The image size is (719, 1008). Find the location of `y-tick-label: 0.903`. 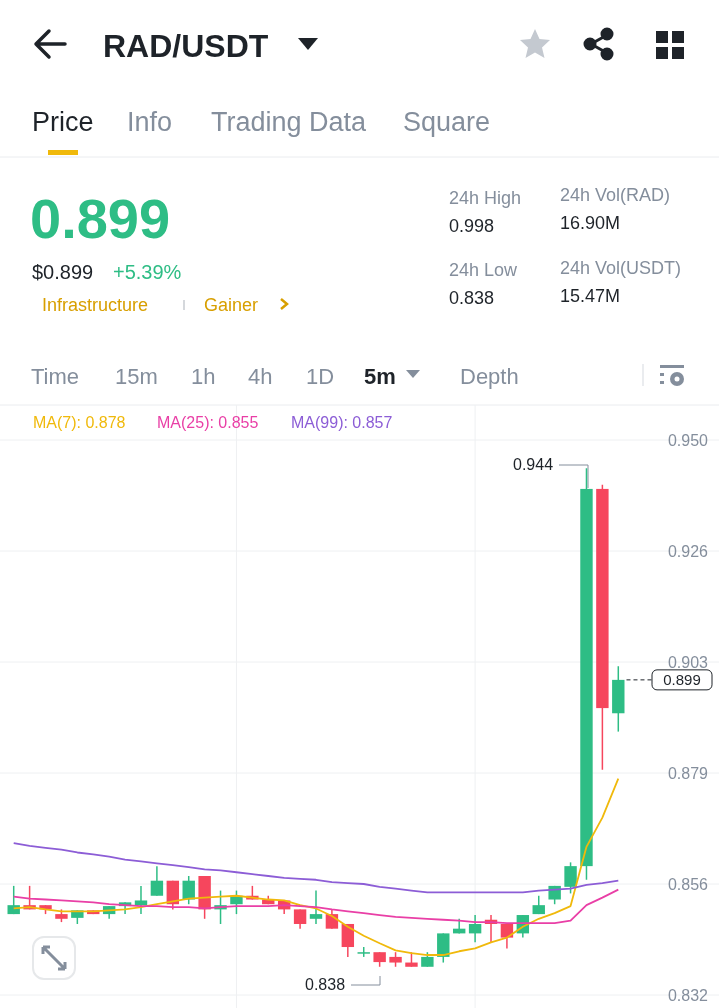

y-tick-label: 0.903 is located at coordinates (688, 662).